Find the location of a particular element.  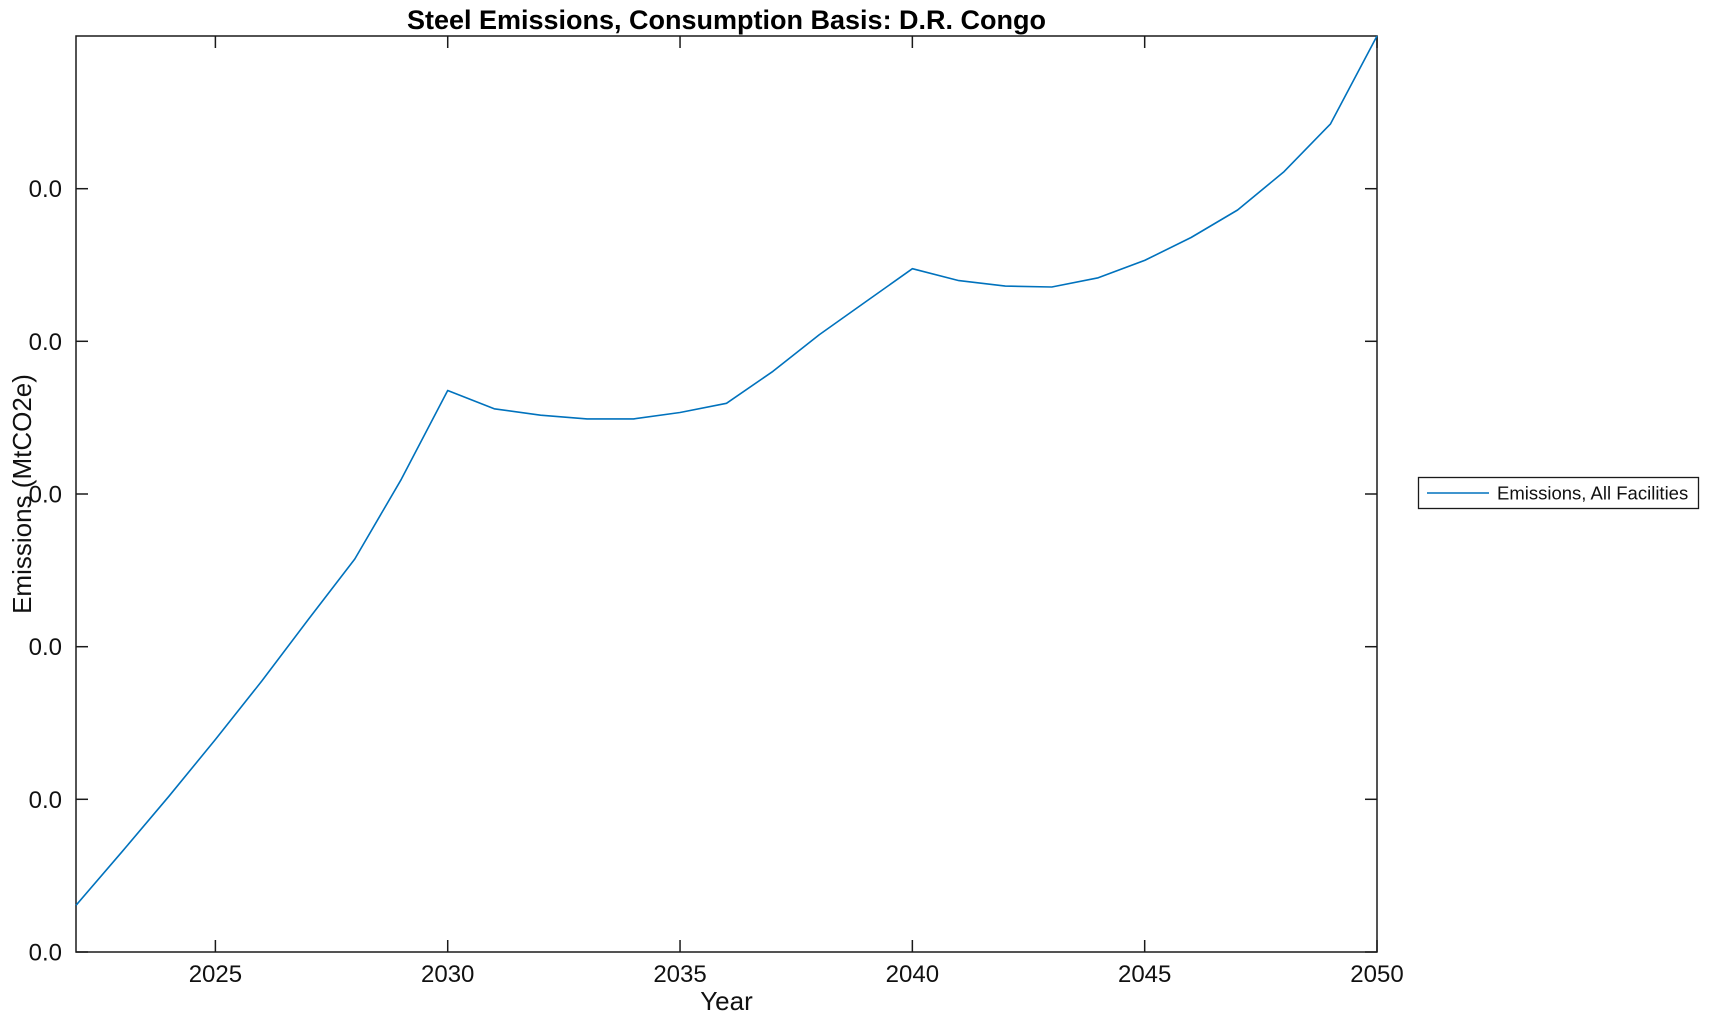

legend-label: Emissions, All Facilities is located at coordinates (1592, 493).